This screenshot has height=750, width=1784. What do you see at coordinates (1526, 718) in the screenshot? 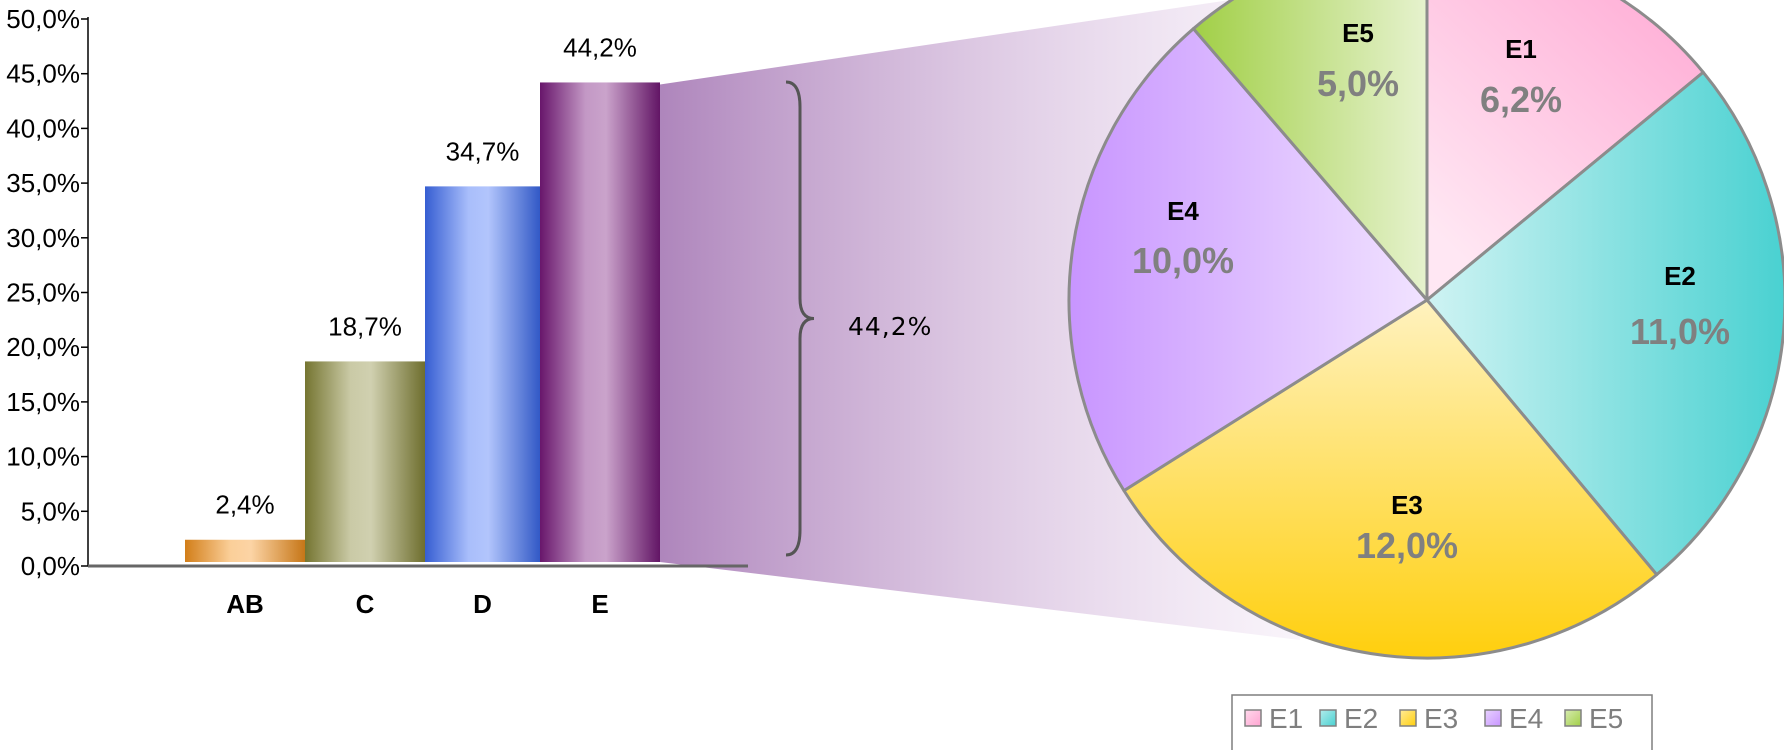
I see `legend-label: E4` at bounding box center [1526, 718].